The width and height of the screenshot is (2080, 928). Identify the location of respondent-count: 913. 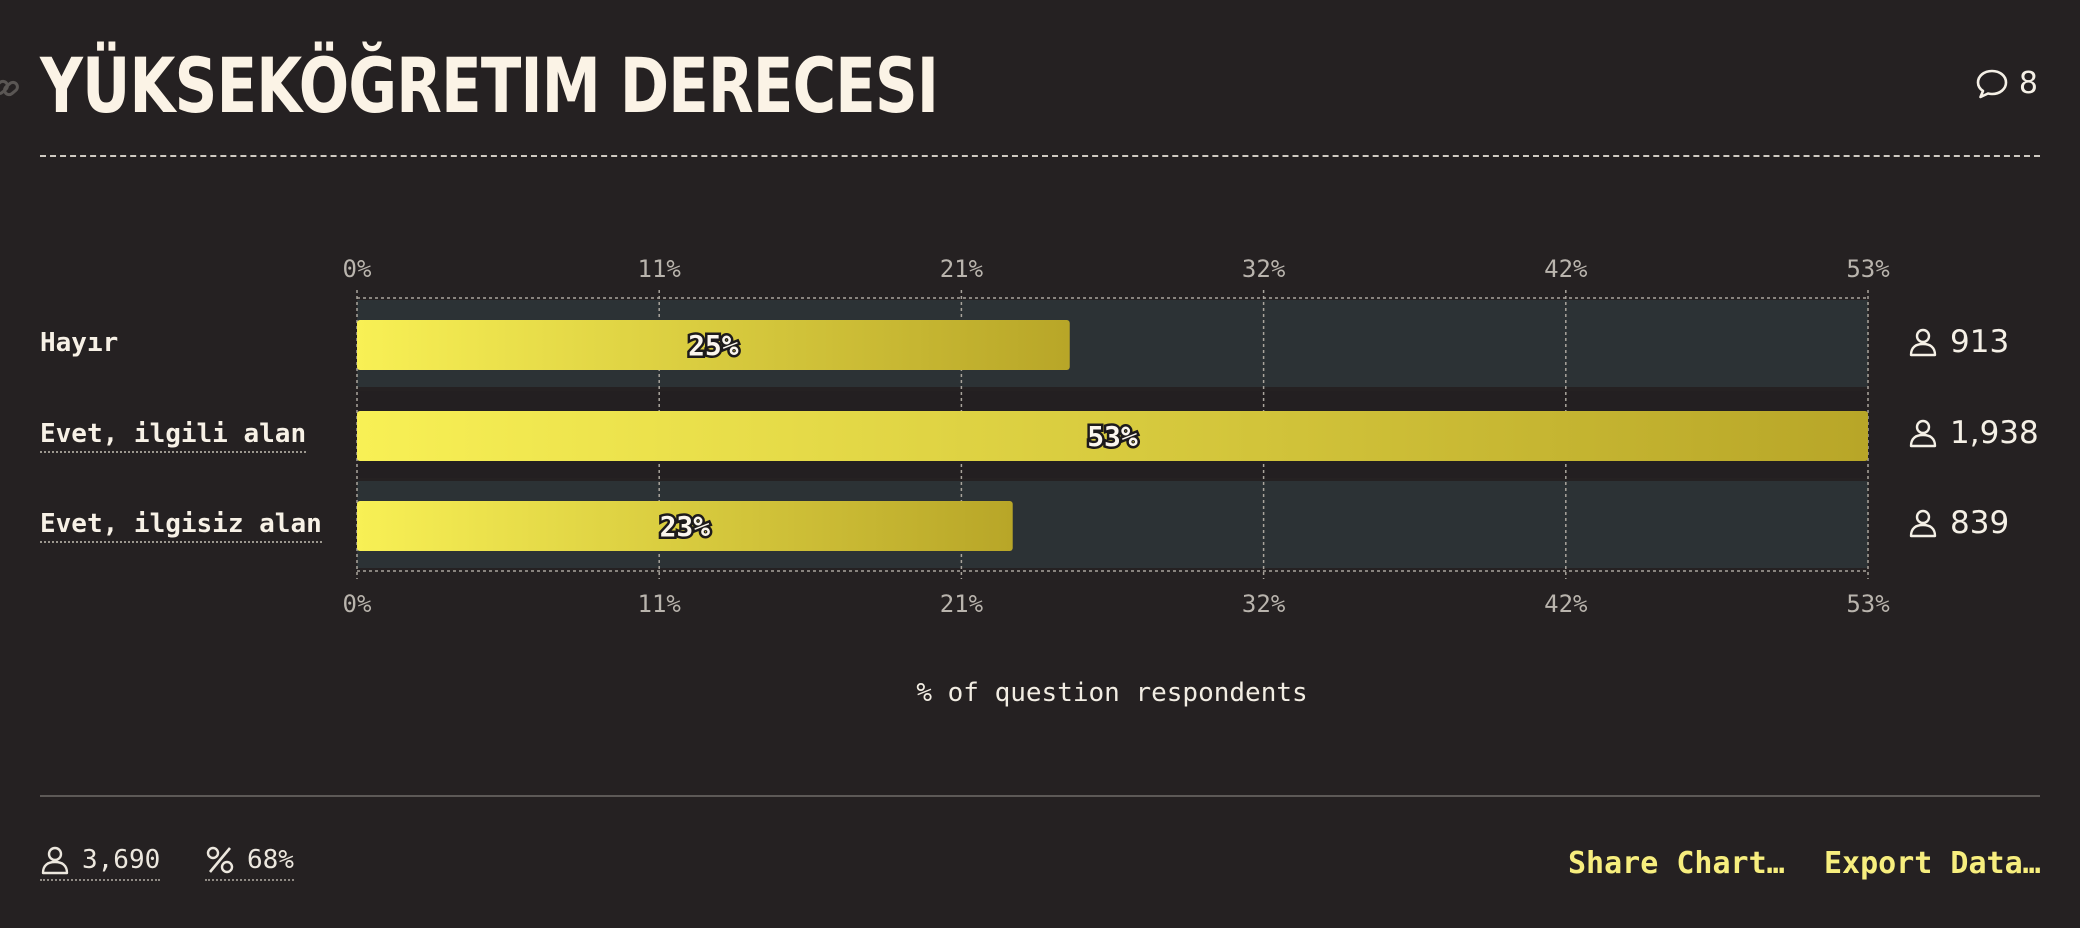
(1958, 342).